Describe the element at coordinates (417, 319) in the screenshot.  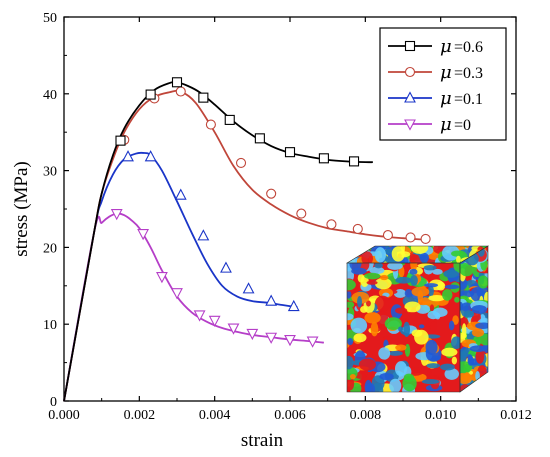
I see `microstructure-cube-image` at that location.